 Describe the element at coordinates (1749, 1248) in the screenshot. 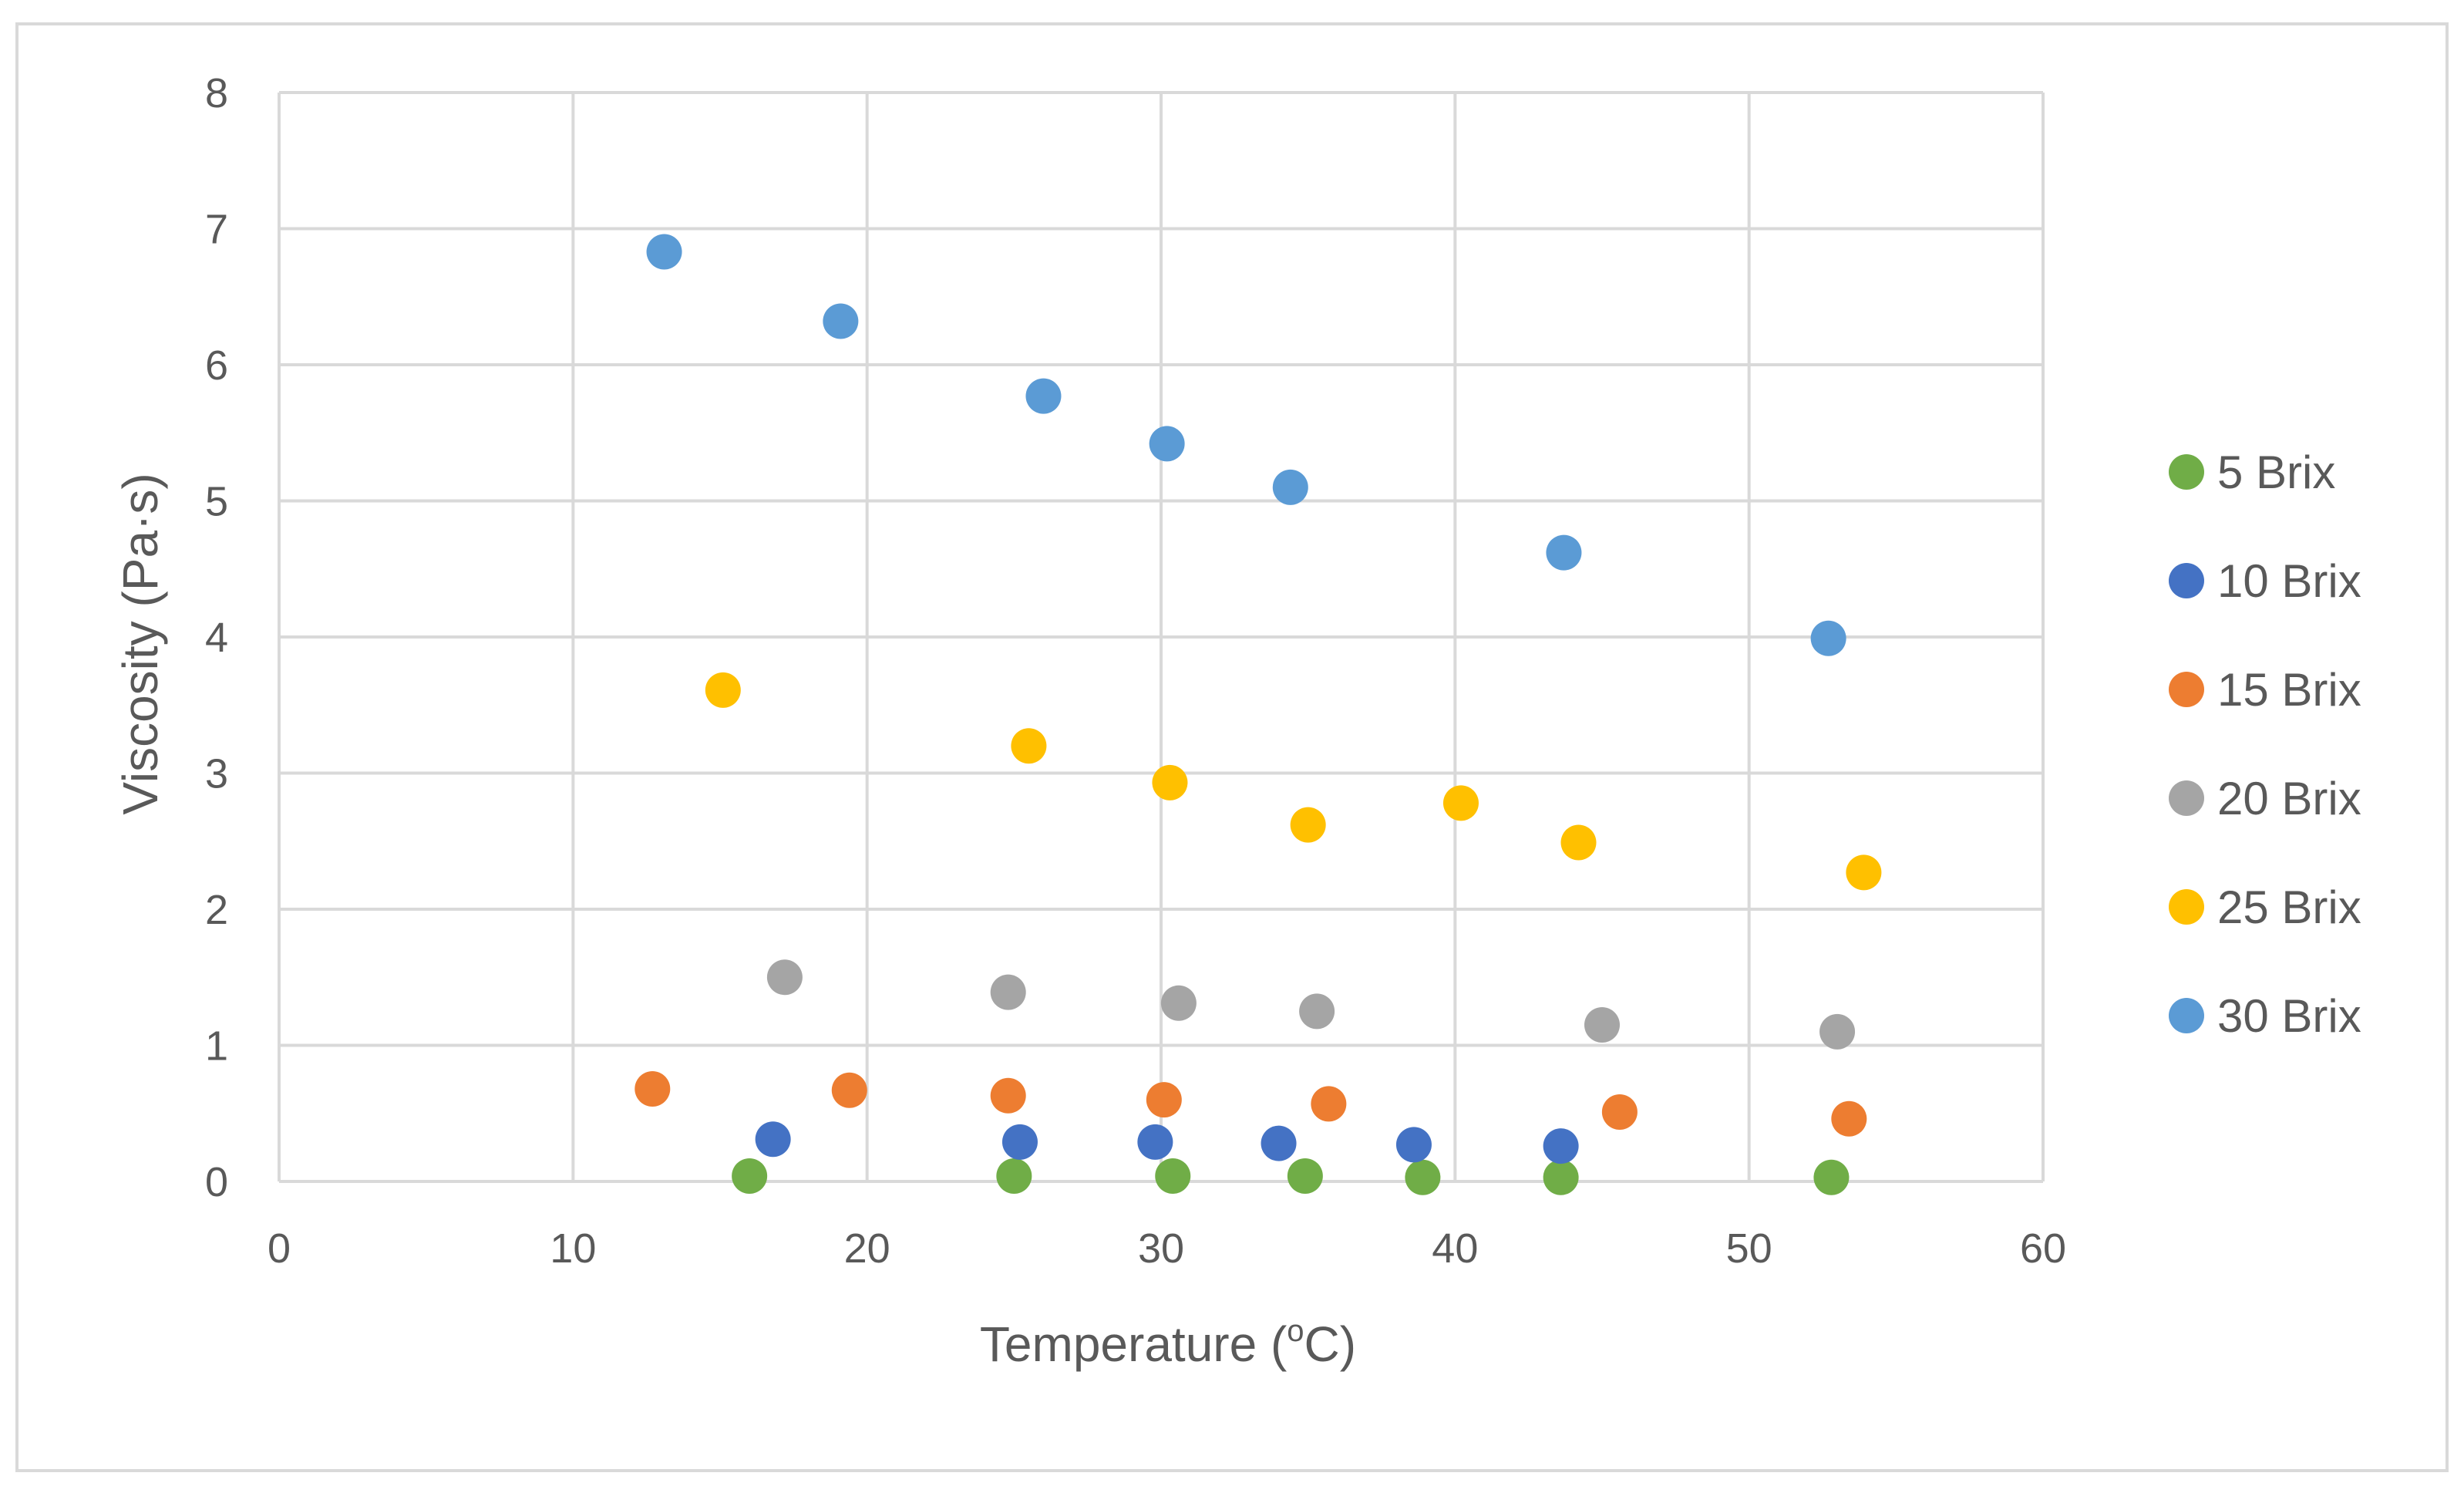

I see `x-tick-label: 50` at that location.